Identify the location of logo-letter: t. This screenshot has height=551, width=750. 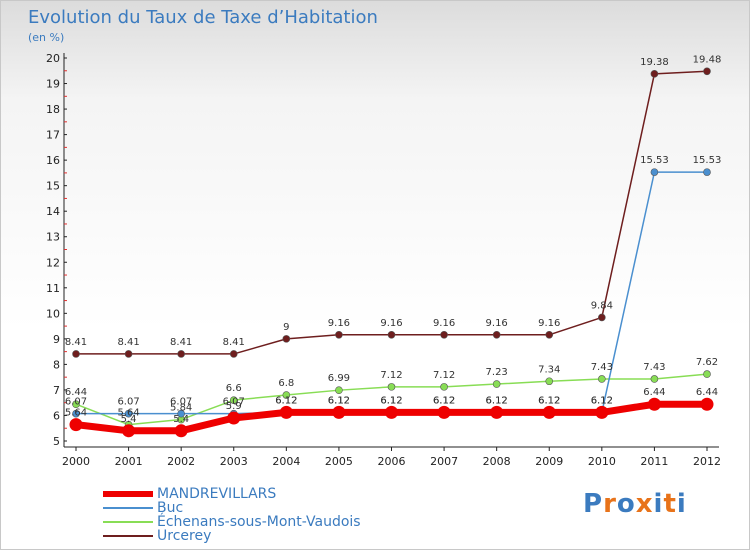
(670, 504).